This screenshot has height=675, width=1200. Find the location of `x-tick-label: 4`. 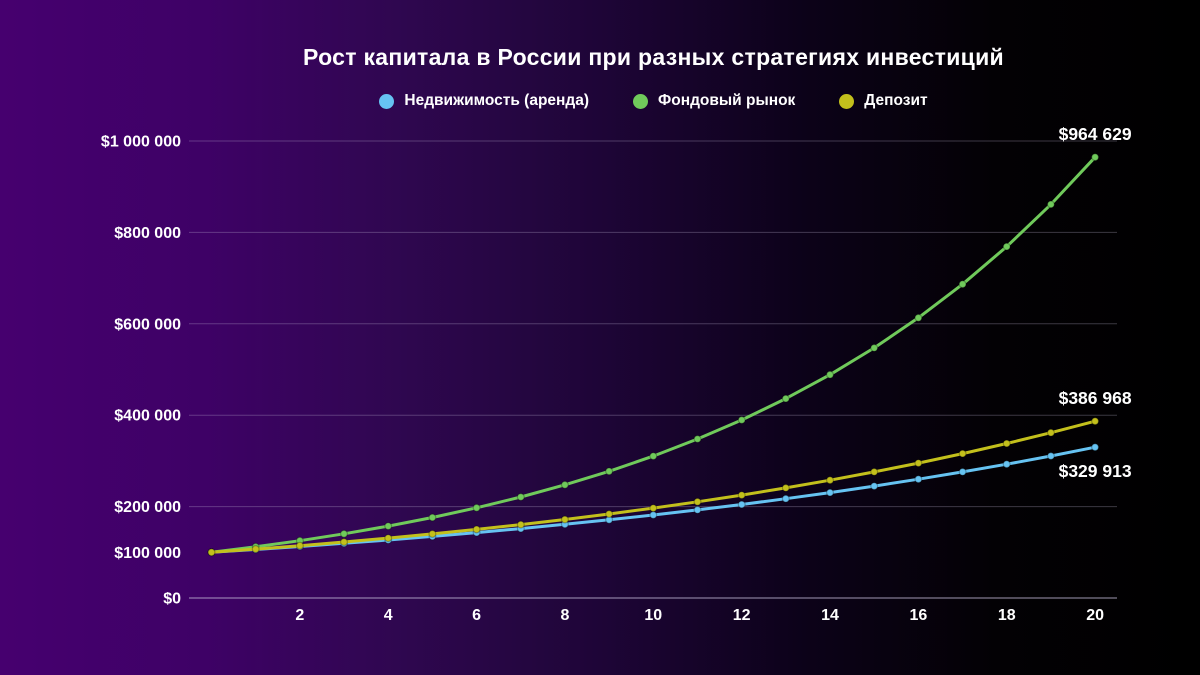

x-tick-label: 4 is located at coordinates (388, 615).